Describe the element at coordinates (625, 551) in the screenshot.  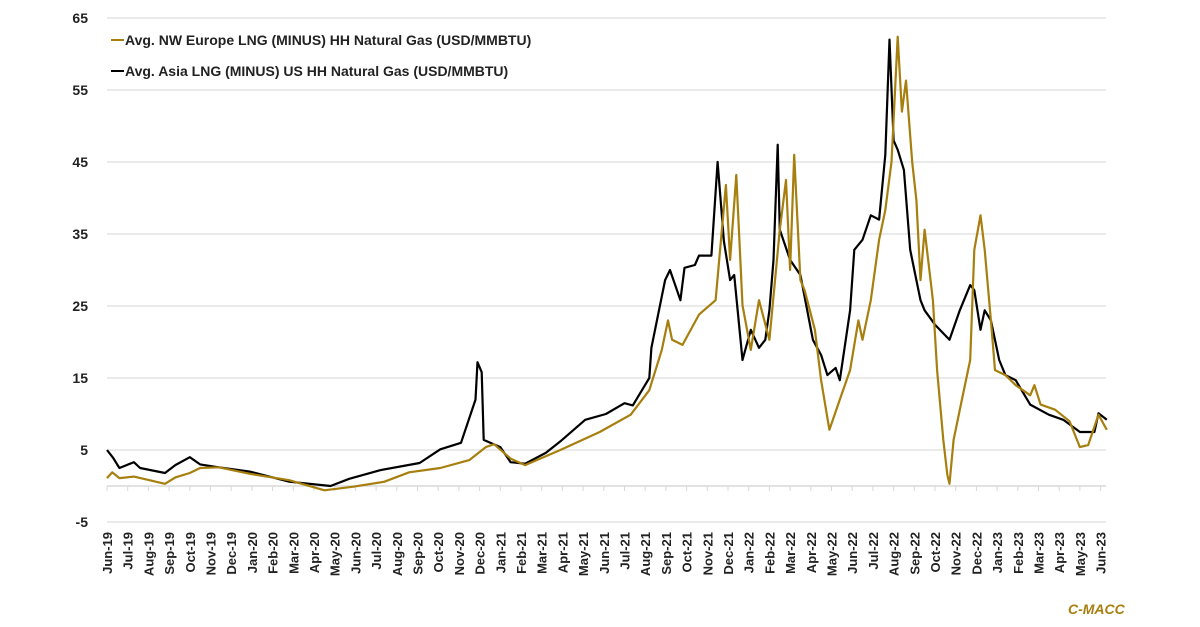
I see `x-tick-label: Jul-21` at that location.